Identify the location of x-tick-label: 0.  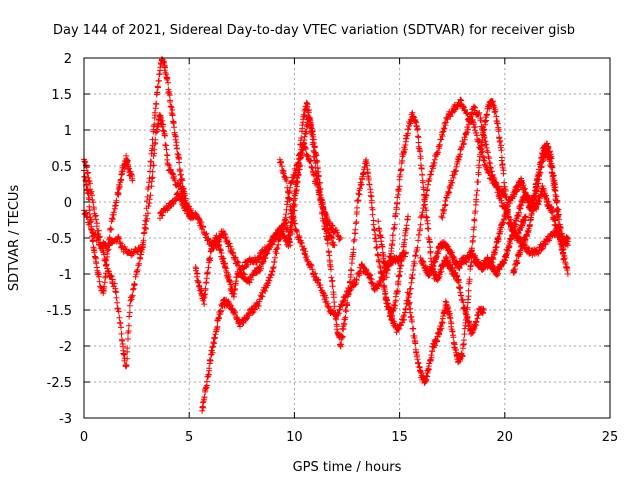
(84, 437).